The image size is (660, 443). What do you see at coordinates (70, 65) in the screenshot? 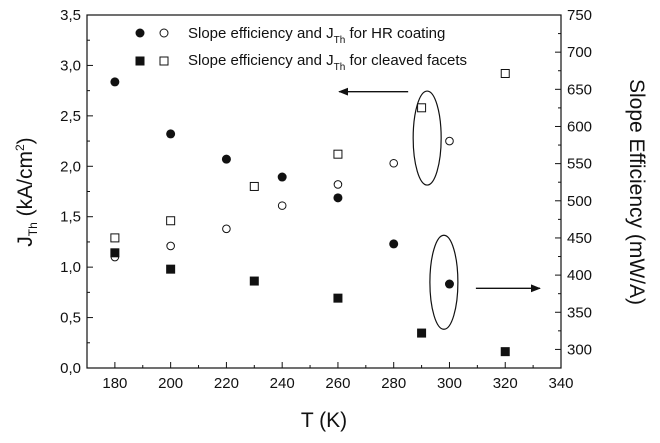
I see `y-left-tick-label: 3,0` at bounding box center [70, 65].